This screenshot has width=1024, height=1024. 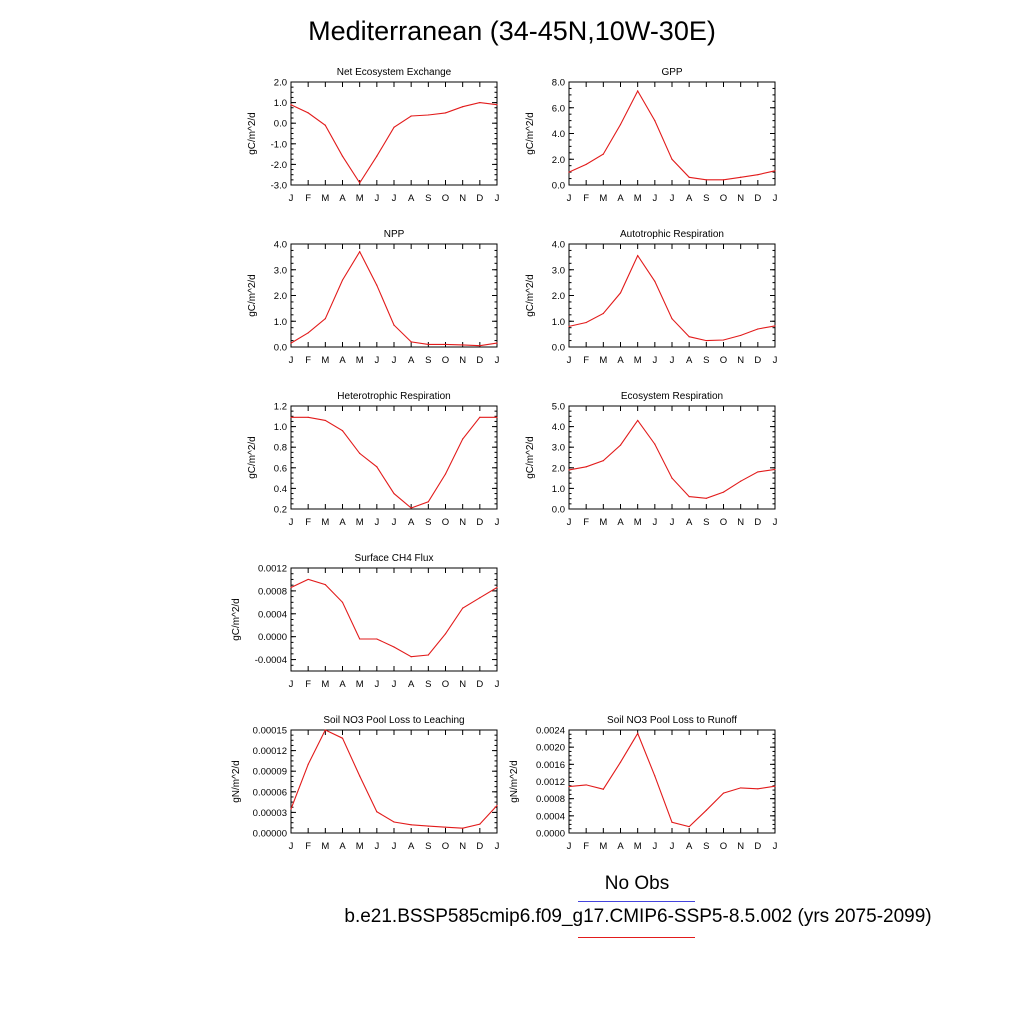 I want to click on panel-title: Ecosystem Respiration, so click(x=672, y=396).